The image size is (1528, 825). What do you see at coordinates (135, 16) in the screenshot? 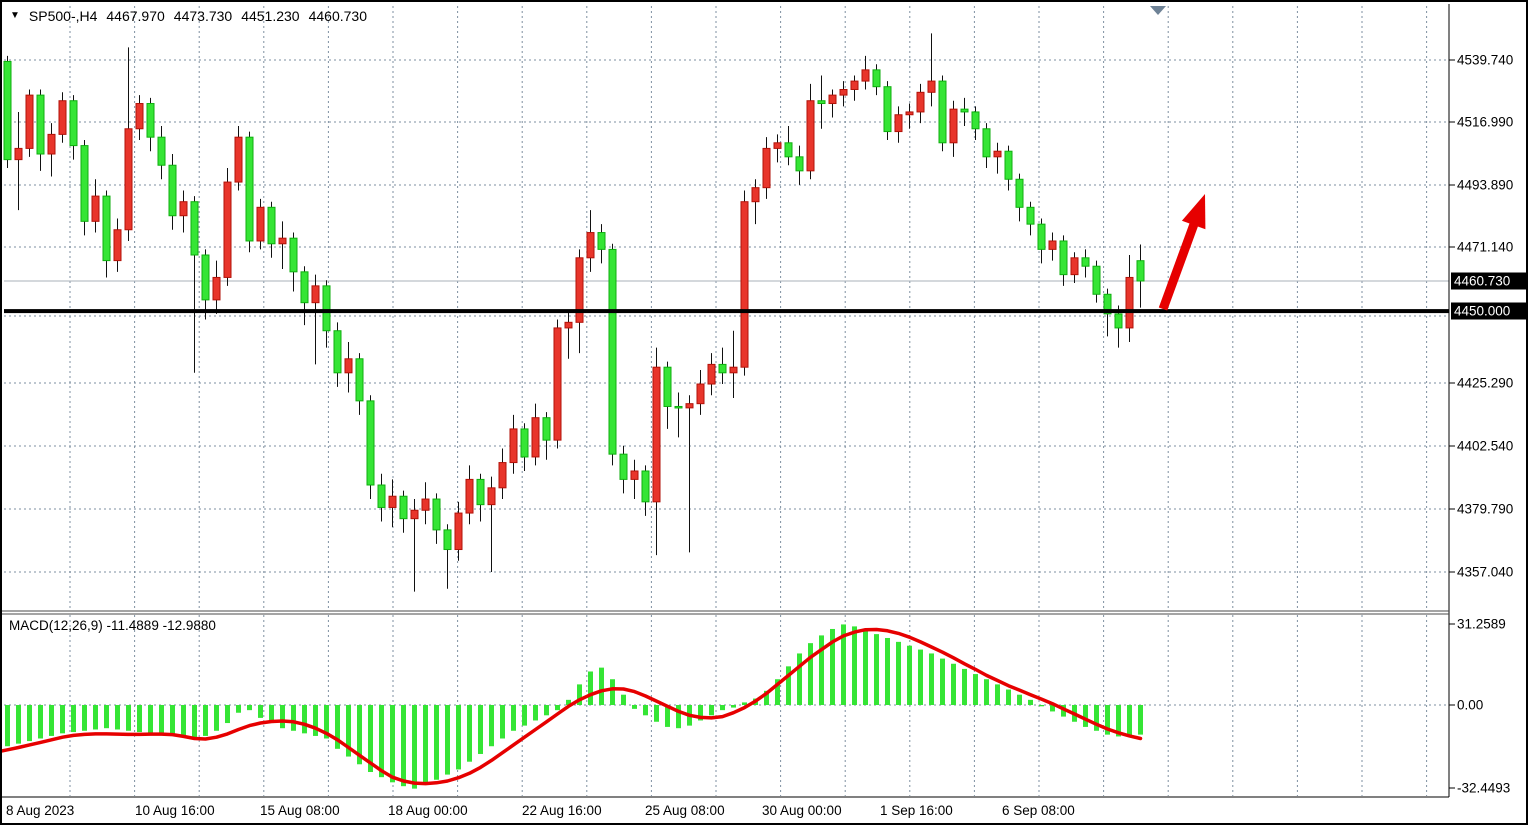
I see `ohlc-open: 4467.970` at bounding box center [135, 16].